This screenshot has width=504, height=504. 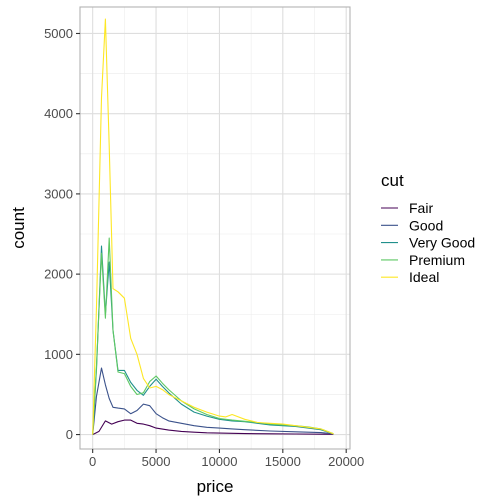 What do you see at coordinates (213, 427) in the screenshot?
I see `series-line-fair` at bounding box center [213, 427].